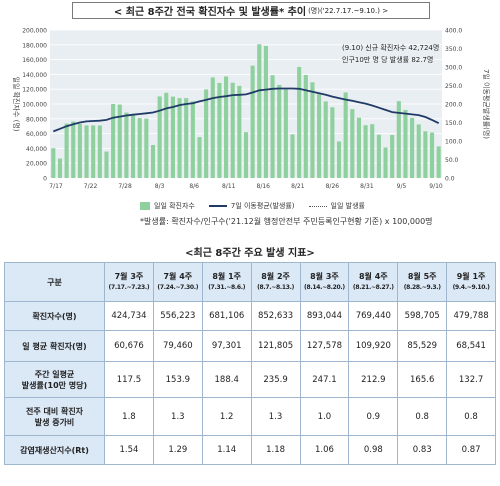 This screenshot has height=486, width=500. Describe the element at coordinates (390, 47) in the screenshot. I see `annotation-line1: (9.10) 신규 확진자수 42,724명` at that location.